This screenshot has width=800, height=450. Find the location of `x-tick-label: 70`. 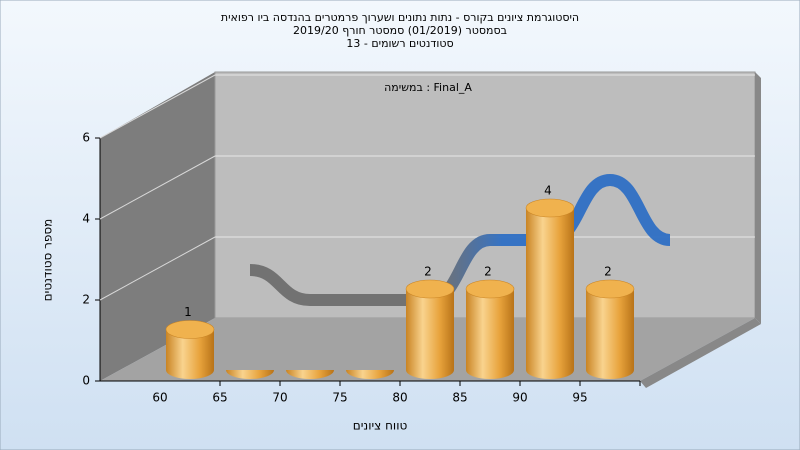

x-tick-label: 70 is located at coordinates (279, 398).